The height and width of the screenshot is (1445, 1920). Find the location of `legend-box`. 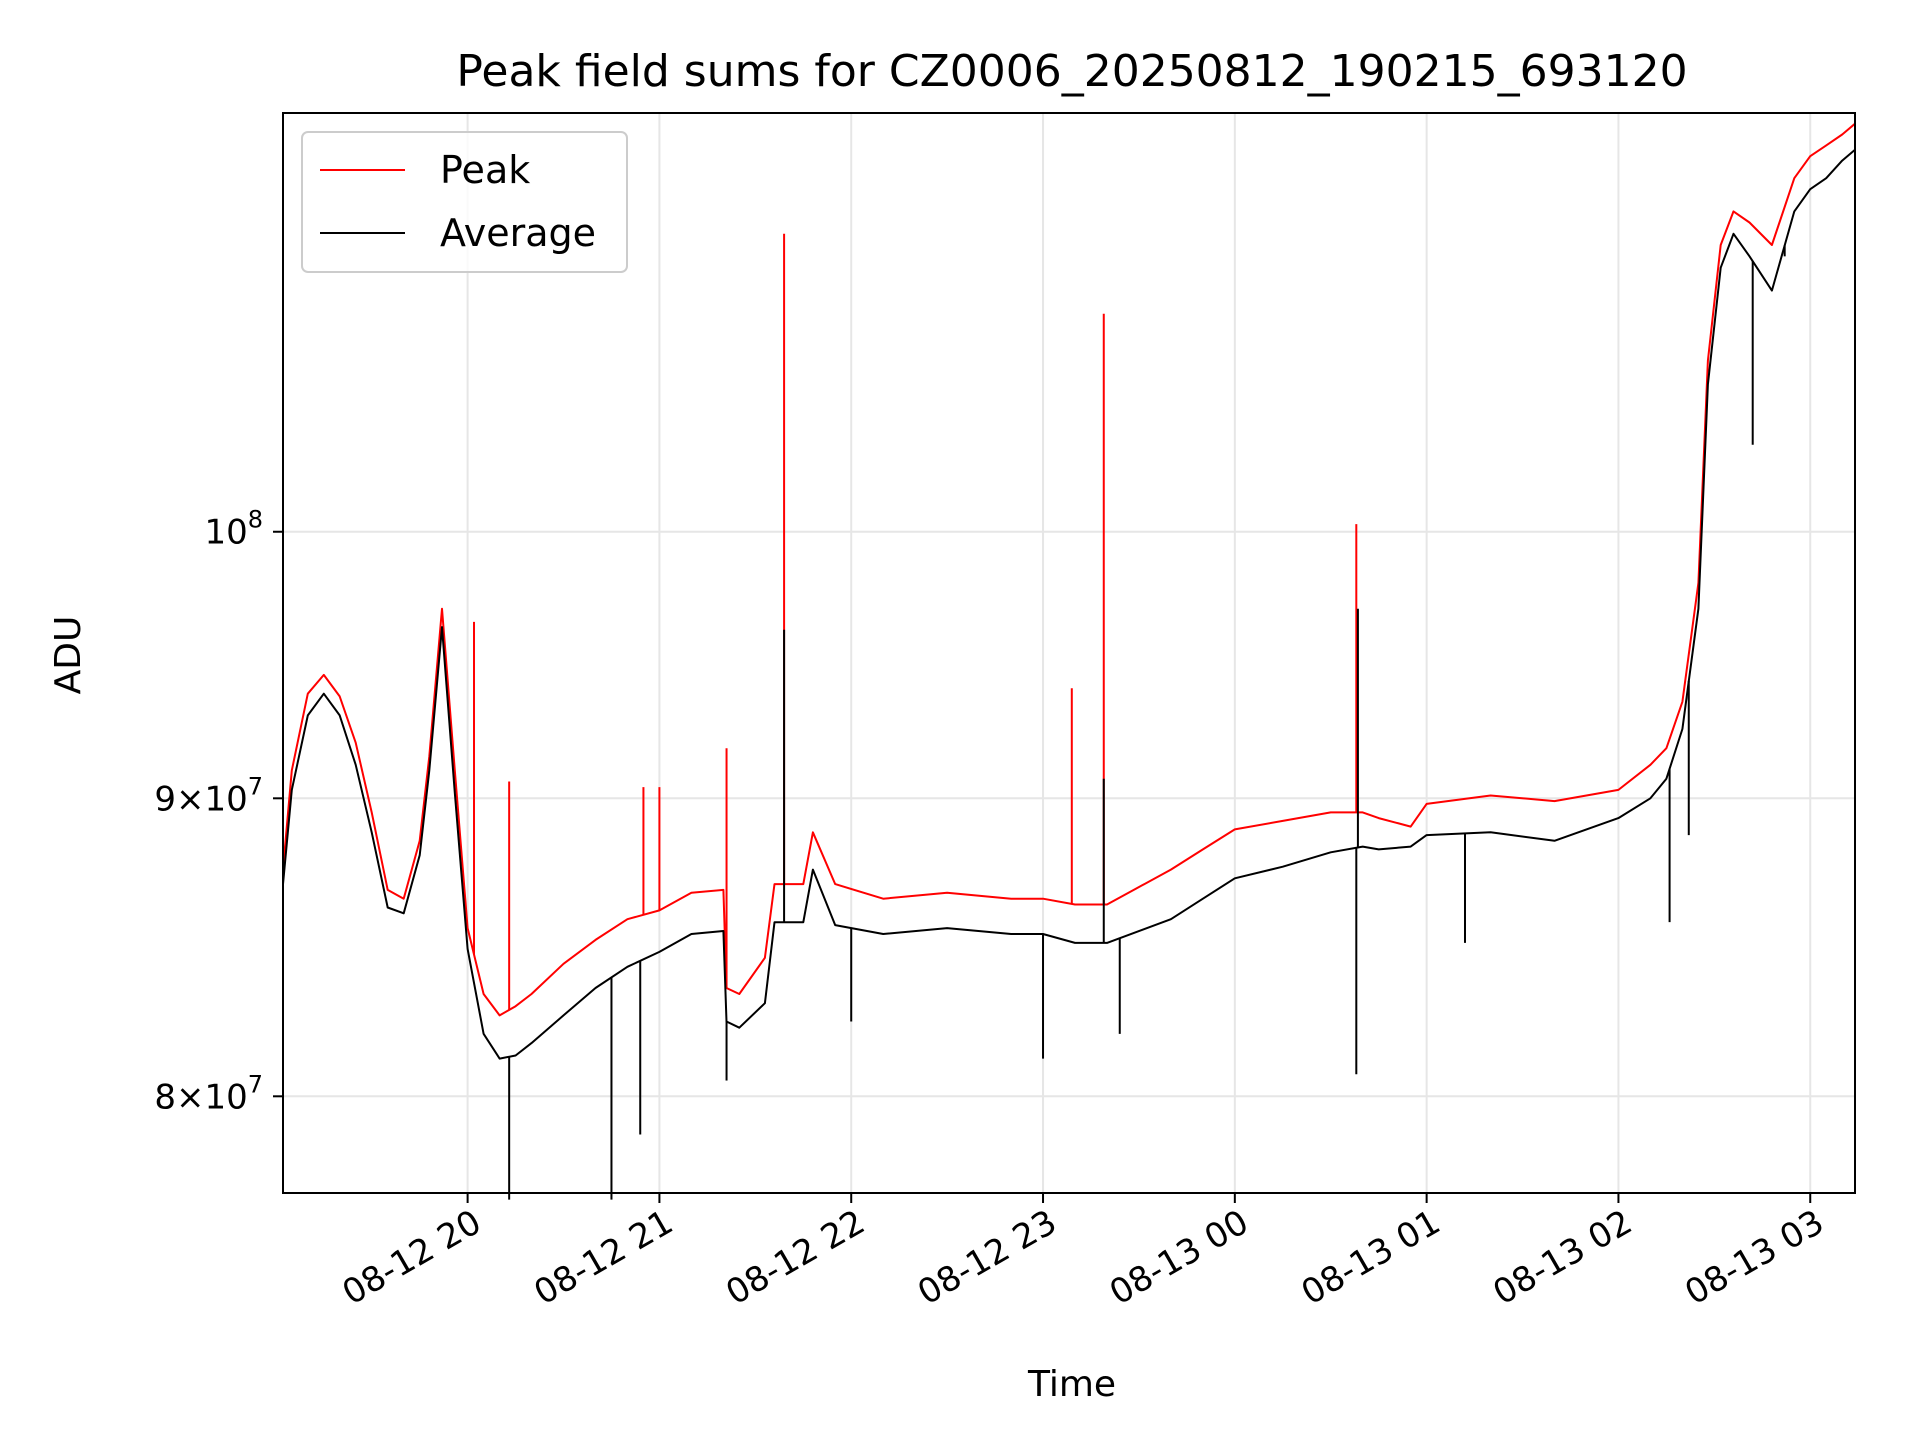

legend-box is located at coordinates (464, 202).